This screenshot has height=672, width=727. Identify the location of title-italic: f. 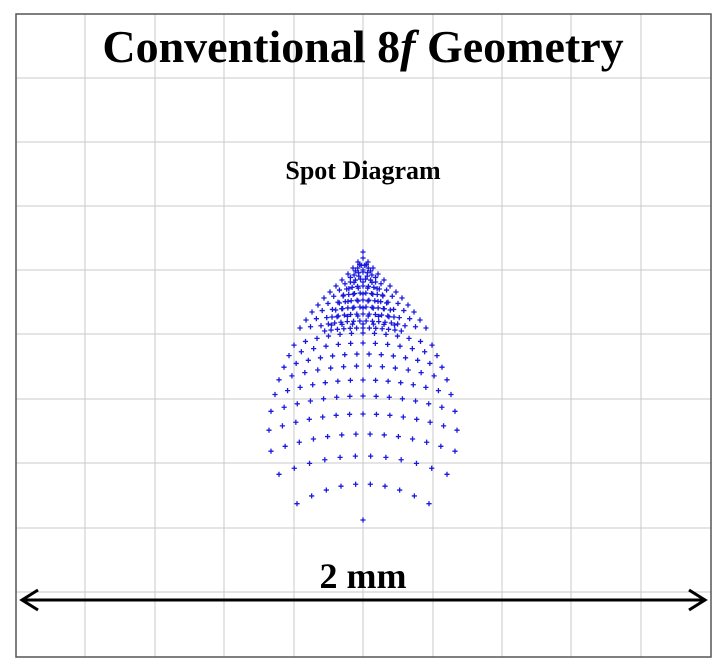
(410, 46).